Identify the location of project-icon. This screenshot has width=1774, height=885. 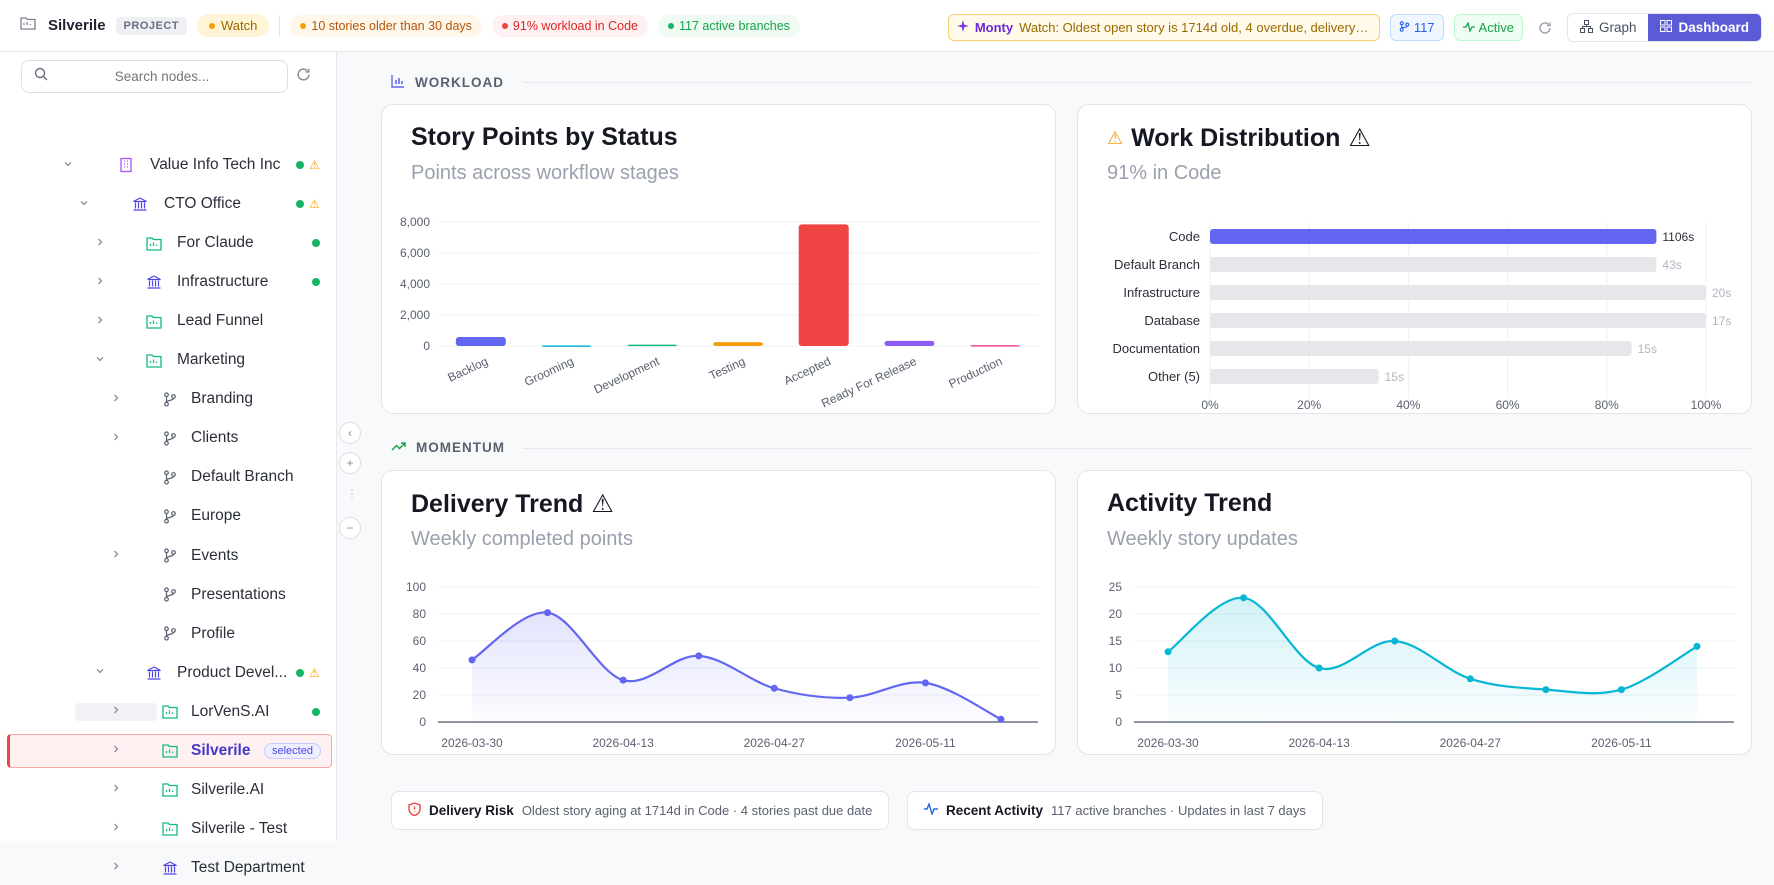
(170, 829).